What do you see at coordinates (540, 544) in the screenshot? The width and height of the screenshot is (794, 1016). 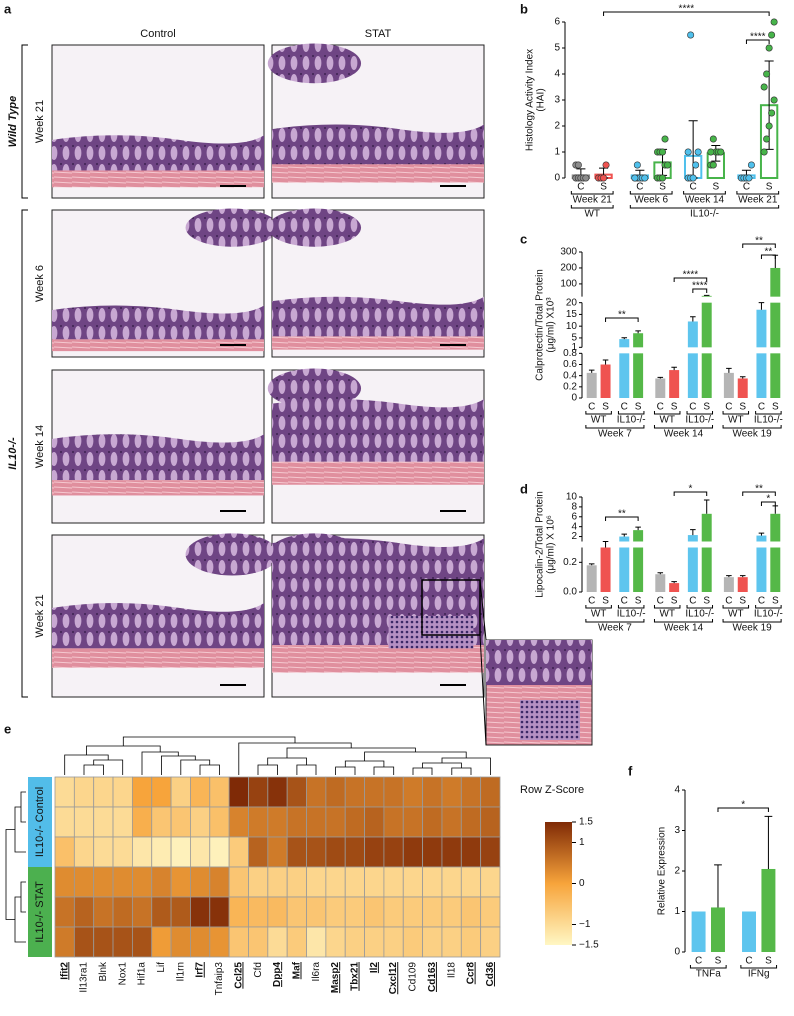 I see `y-axis-label: Lipocalin-2/Total Protein` at bounding box center [540, 544].